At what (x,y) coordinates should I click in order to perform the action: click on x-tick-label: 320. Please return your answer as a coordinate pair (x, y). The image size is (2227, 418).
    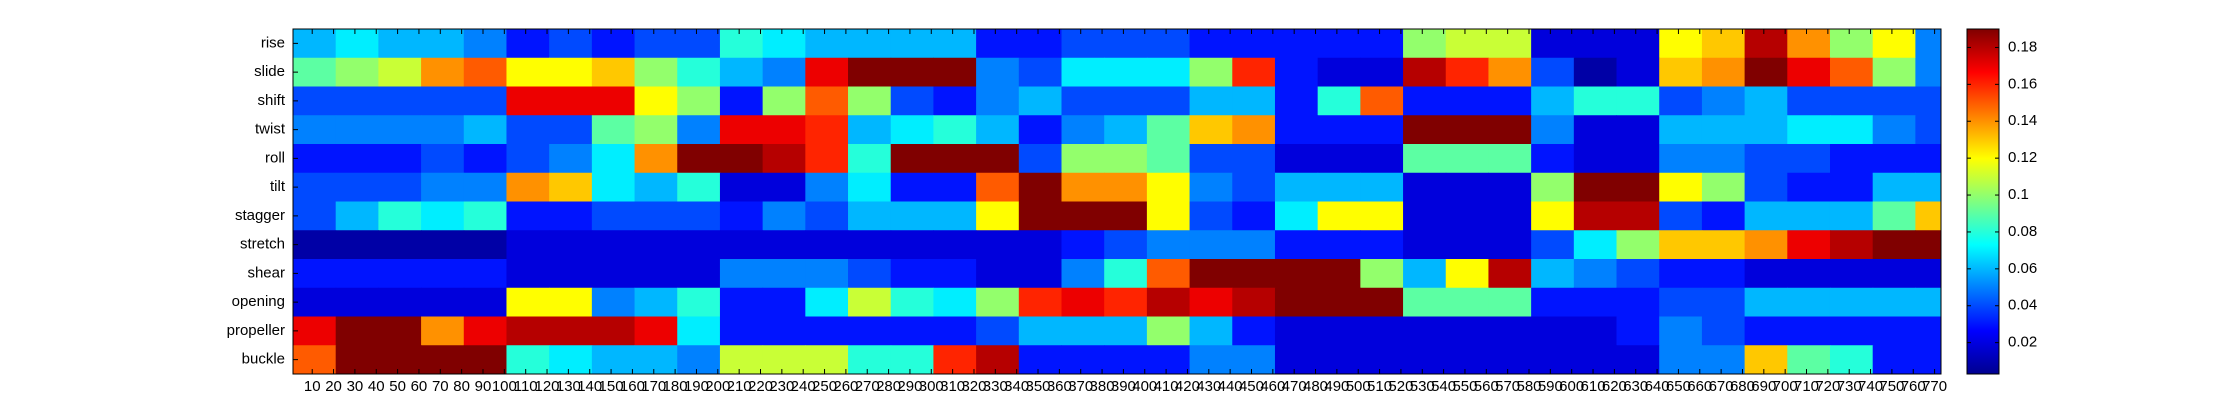
    Looking at the image, I should click on (973, 386).